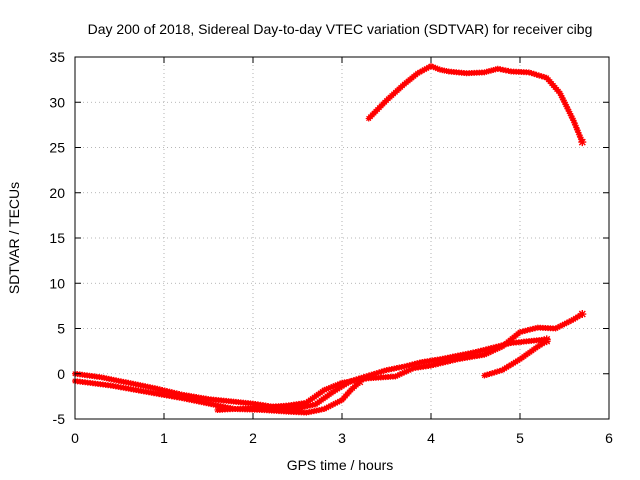  What do you see at coordinates (253, 438) in the screenshot?
I see `x-tick-label: 2` at bounding box center [253, 438].